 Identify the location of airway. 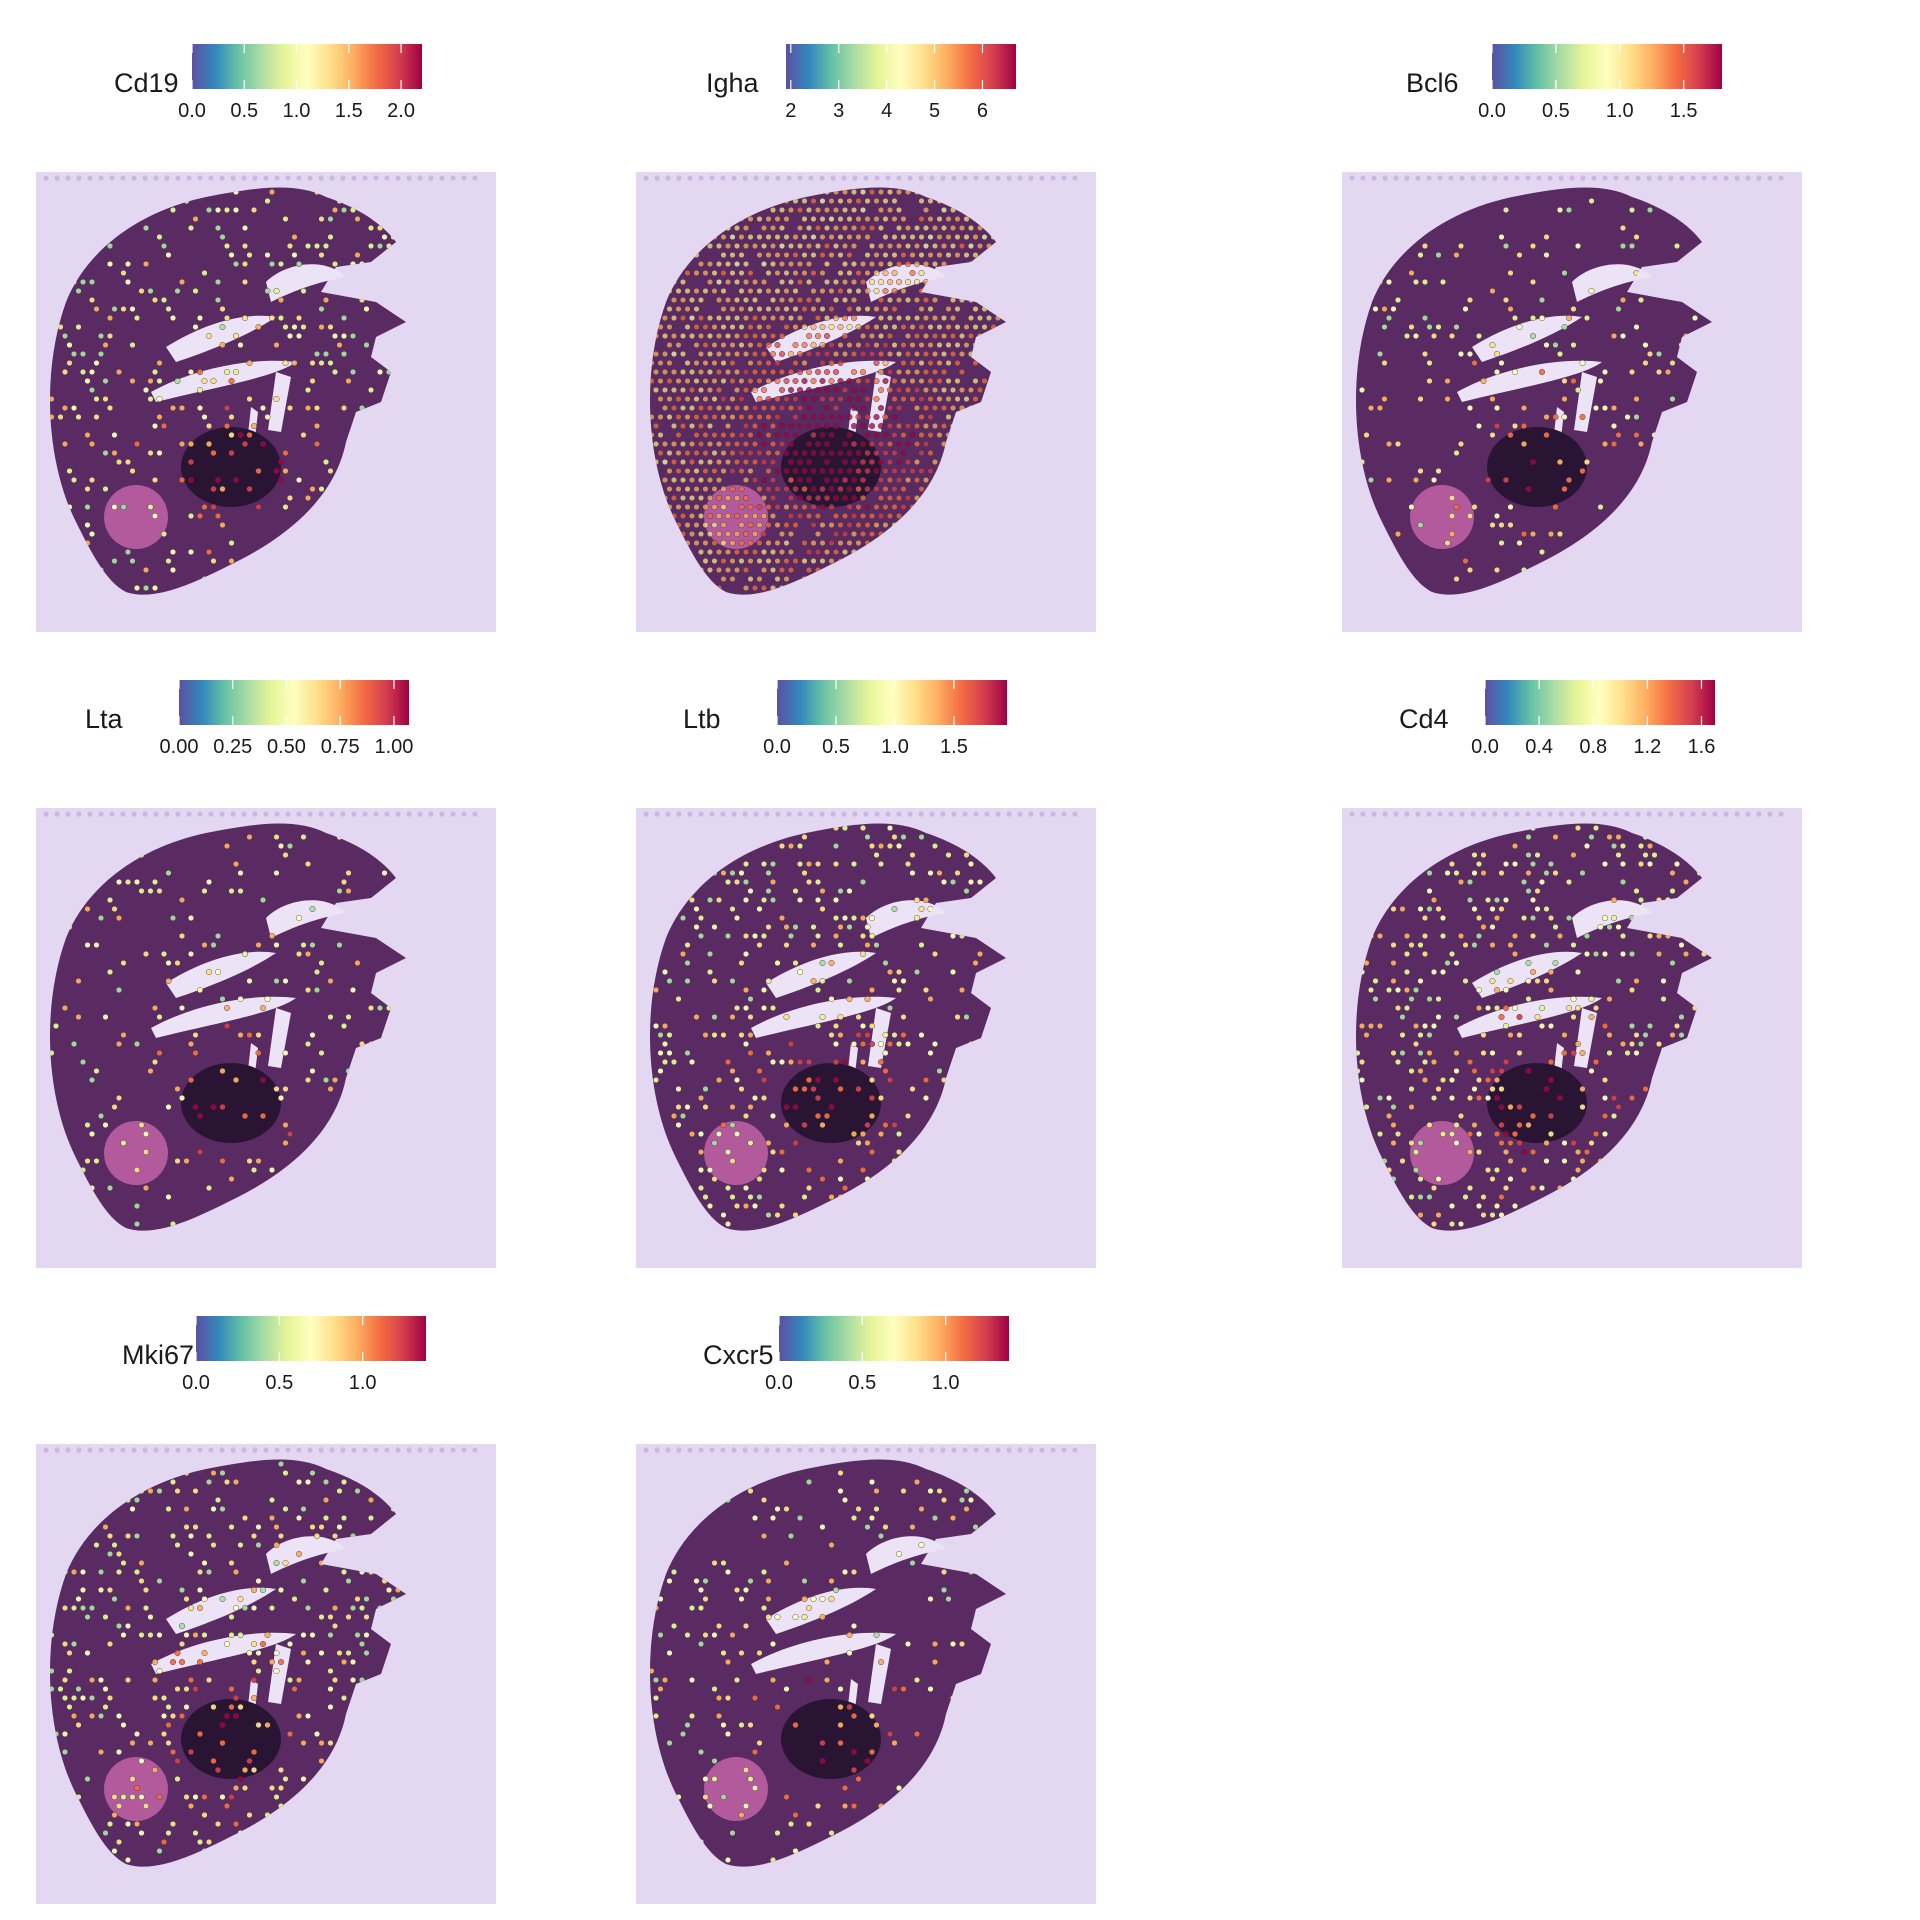
(821, 974).